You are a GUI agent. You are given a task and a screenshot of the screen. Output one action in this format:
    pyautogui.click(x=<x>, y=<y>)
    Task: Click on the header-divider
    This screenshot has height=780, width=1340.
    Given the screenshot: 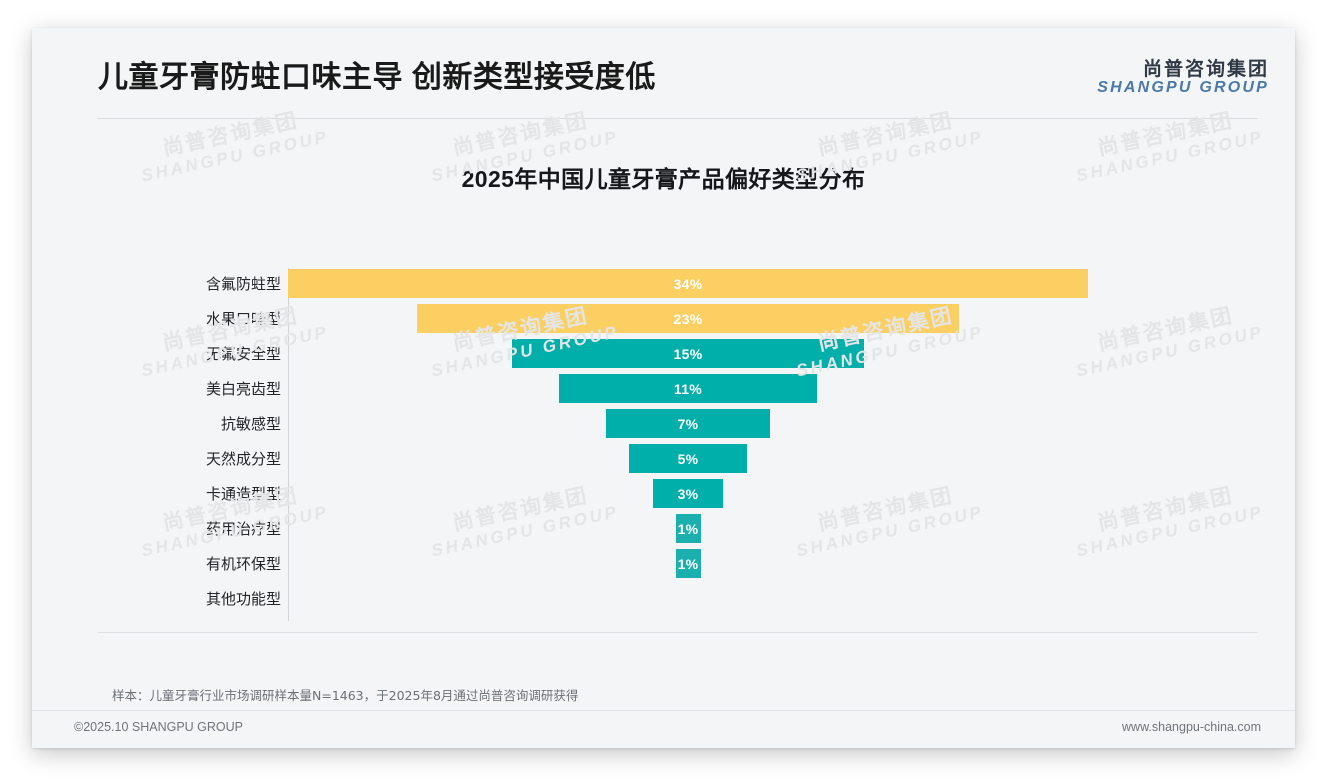 What is the action you would take?
    pyautogui.click(x=678, y=118)
    